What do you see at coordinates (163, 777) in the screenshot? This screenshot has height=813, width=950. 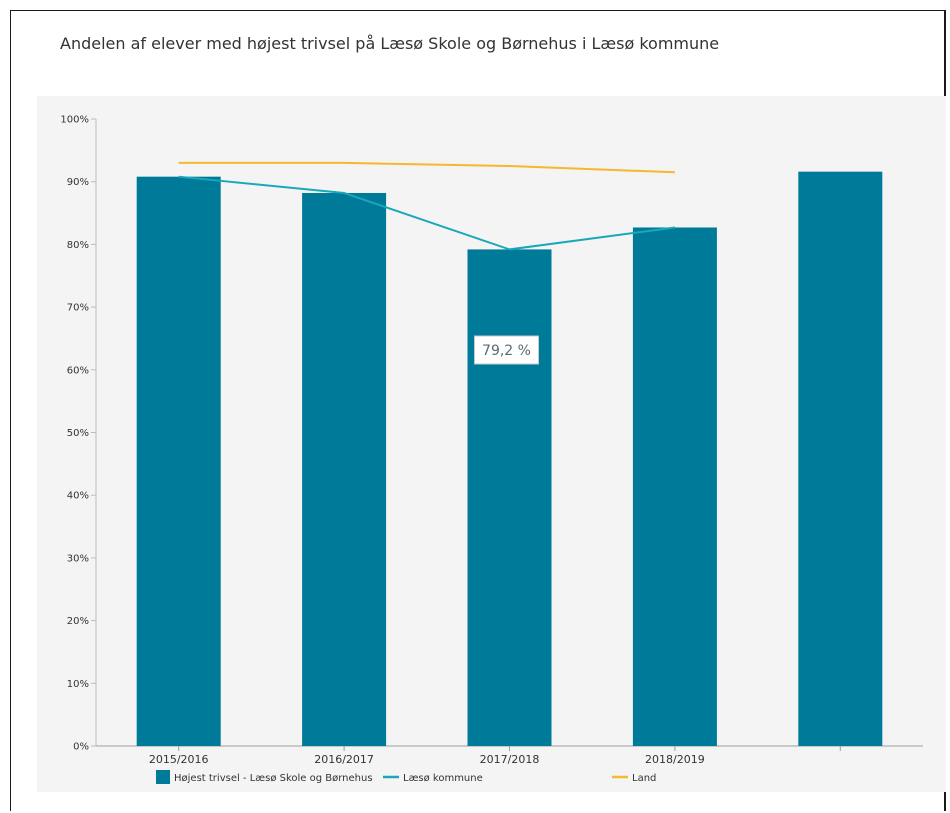 I see `legend-swatch` at bounding box center [163, 777].